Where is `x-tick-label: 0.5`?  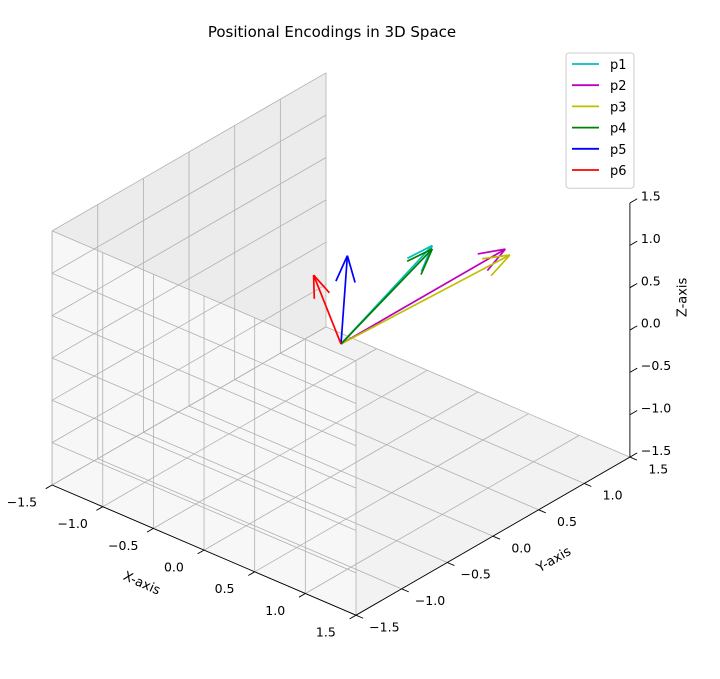 x-tick-label: 0.5 is located at coordinates (225, 588).